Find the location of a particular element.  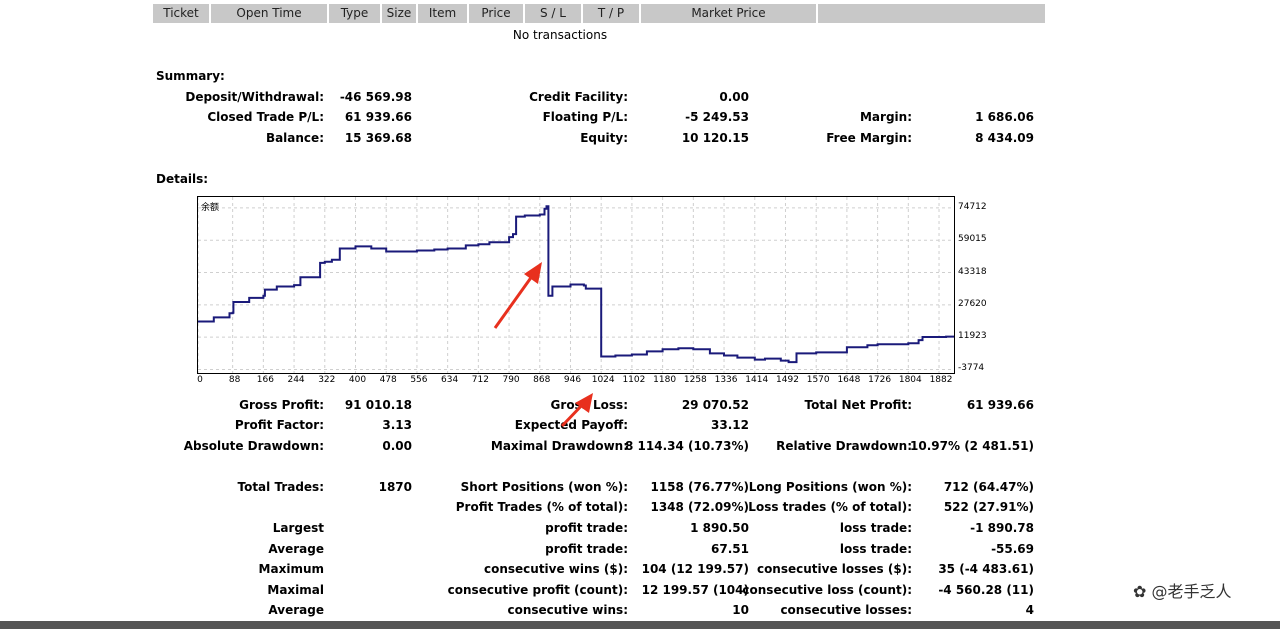

maximal-label: Maximal is located at coordinates (295, 590).